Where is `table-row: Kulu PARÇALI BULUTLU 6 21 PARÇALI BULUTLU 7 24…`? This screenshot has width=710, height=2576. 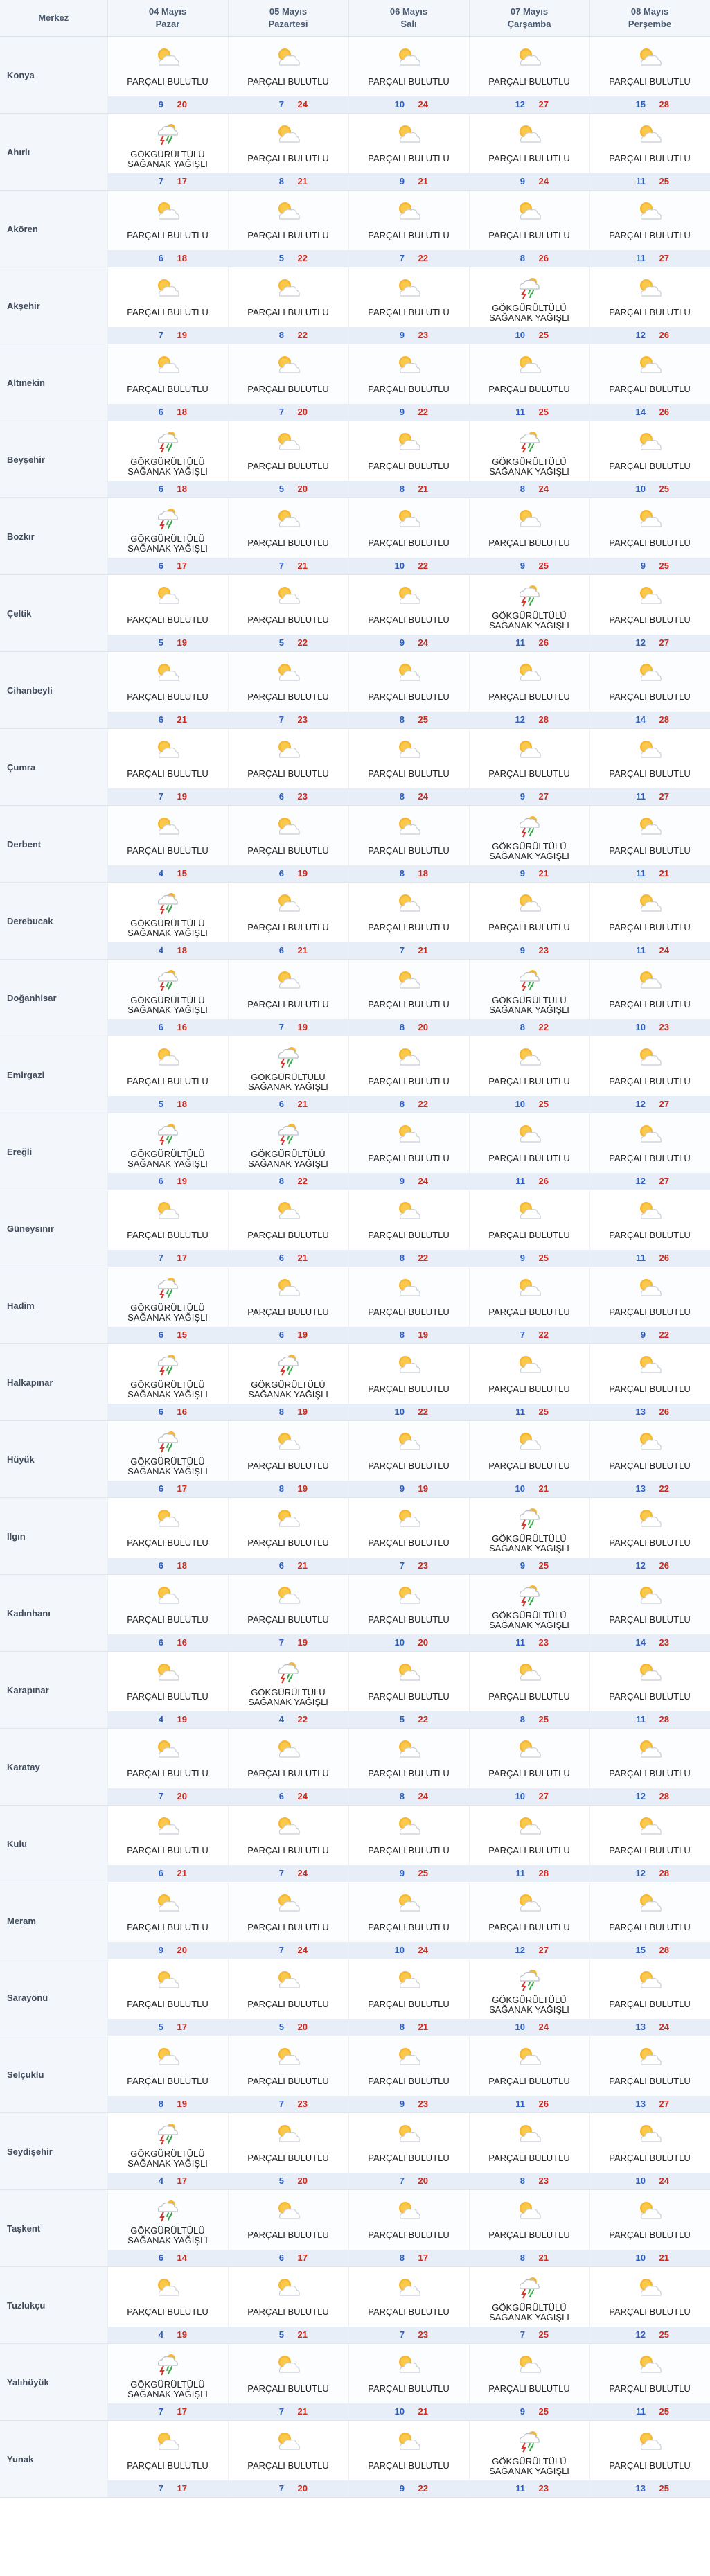 table-row: Kulu PARÇALI BULUTLU 6 21 PARÇALI BULUTLU 7 24… is located at coordinates (355, 1843).